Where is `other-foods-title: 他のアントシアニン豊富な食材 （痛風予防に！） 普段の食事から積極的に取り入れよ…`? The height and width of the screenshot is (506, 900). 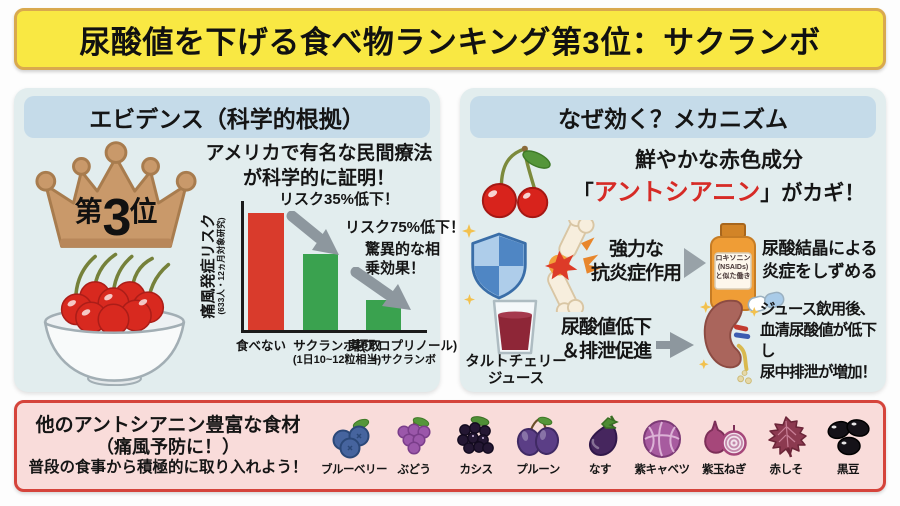
other-foods-title: 他のアントシアニン豊富な食材 （痛風予防に！） 普段の食事から積極的に取り入れよ… is located at coordinates (168, 445).